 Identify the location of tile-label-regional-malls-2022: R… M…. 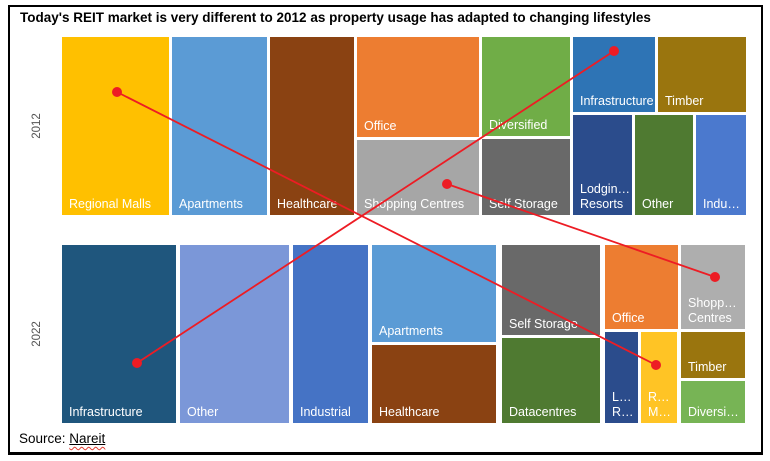
(659, 404).